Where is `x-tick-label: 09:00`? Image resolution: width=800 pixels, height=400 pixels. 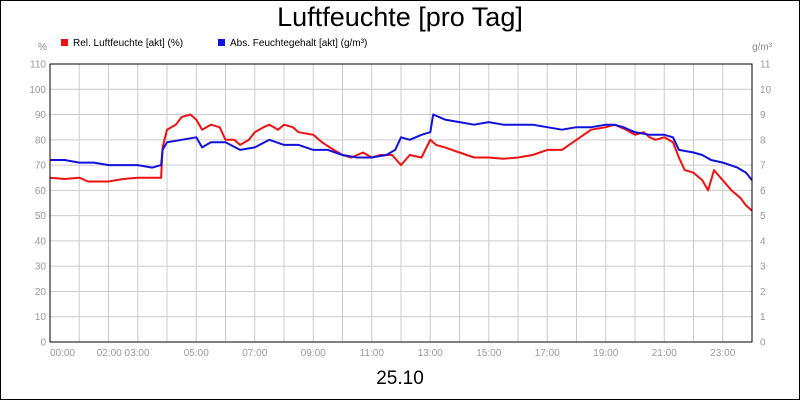
x-tick-label: 09:00 is located at coordinates (313, 353).